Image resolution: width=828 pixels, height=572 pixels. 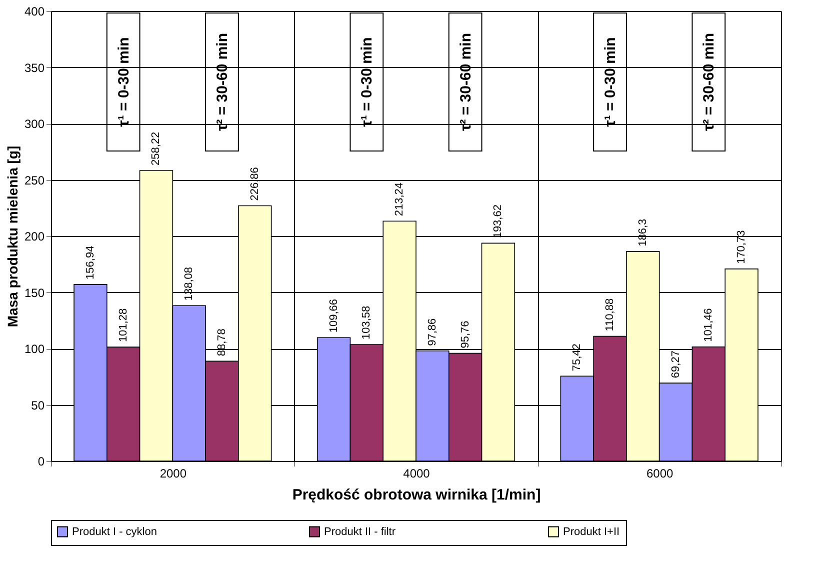 I want to click on data-label: 156,94, so click(x=90, y=263).